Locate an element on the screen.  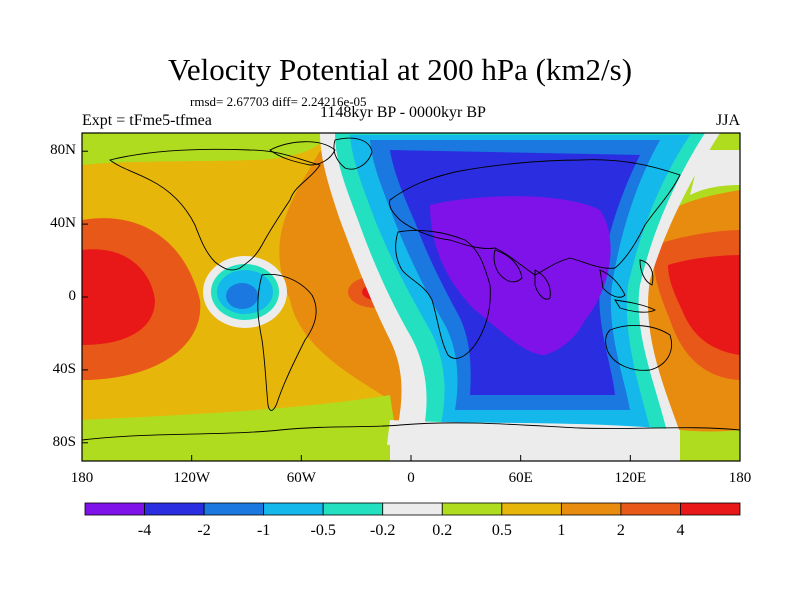
x-tick-label: 0 is located at coordinates (411, 478).